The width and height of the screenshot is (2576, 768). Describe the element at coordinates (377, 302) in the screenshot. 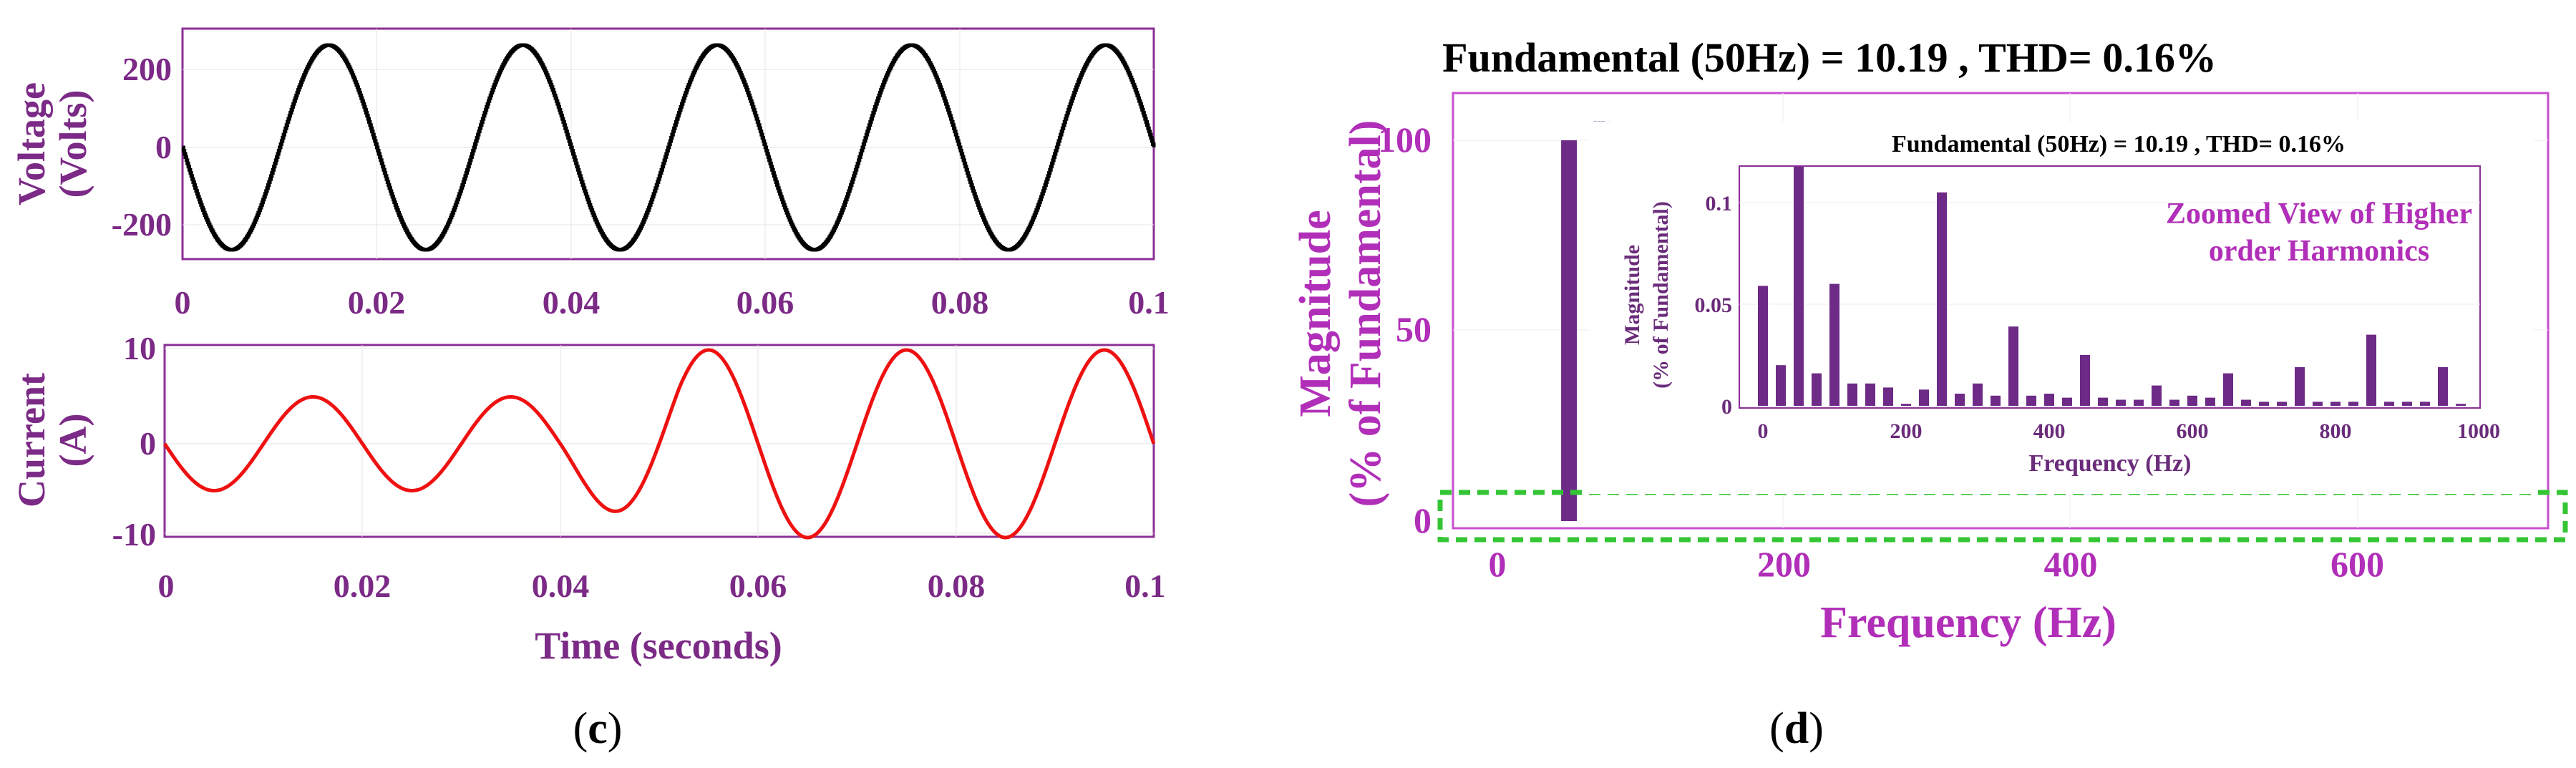

I see `voltage-xtick: 0.02` at that location.